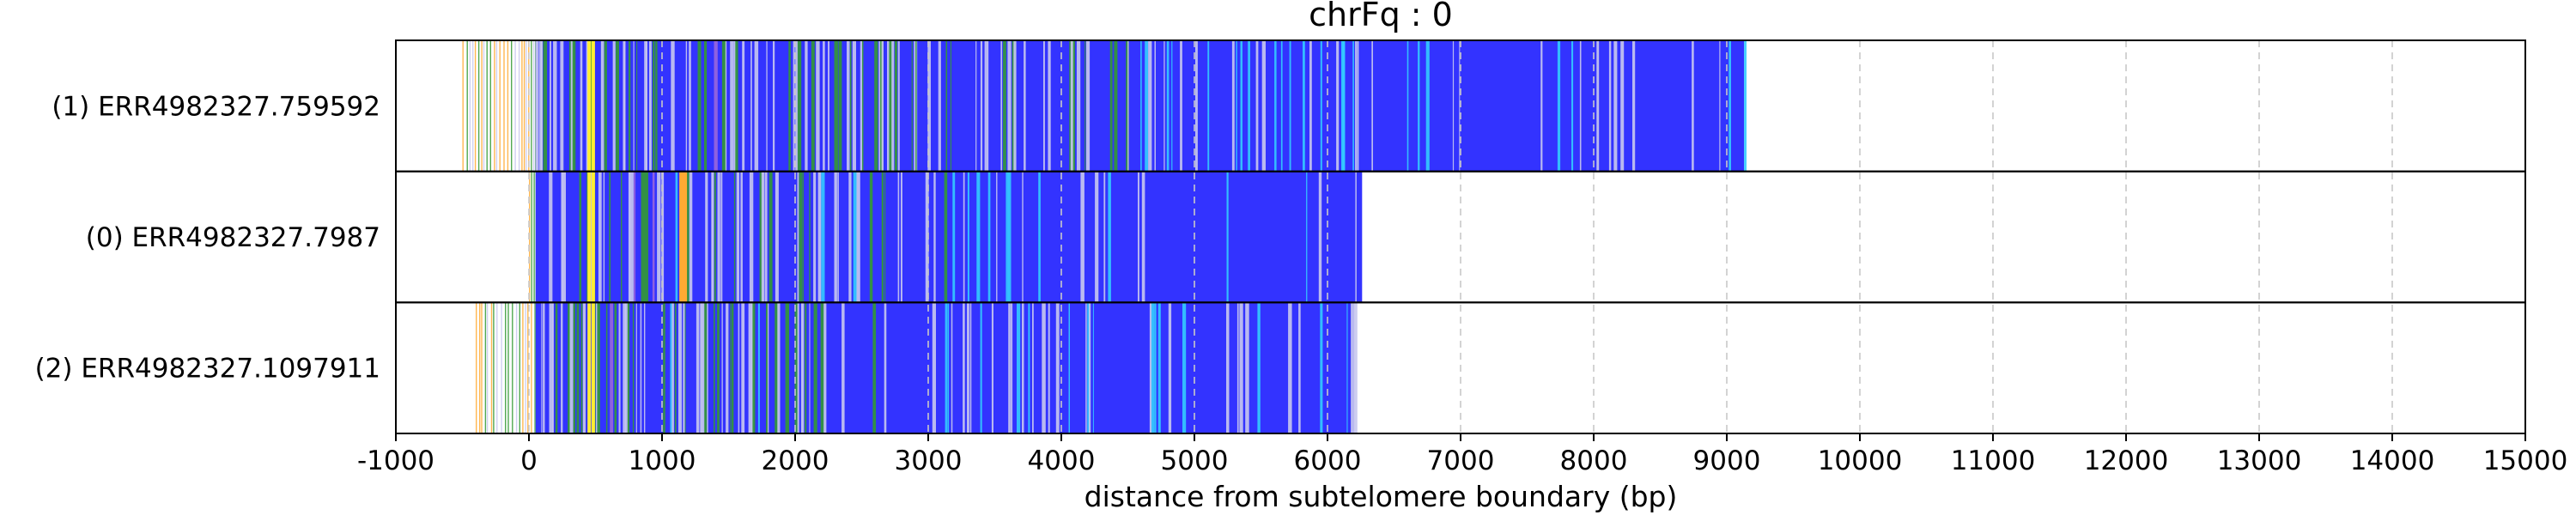 Image resolution: width=2576 pixels, height=515 pixels. What do you see at coordinates (2259, 460) in the screenshot?
I see `x-tick-label: 13000` at bounding box center [2259, 460].